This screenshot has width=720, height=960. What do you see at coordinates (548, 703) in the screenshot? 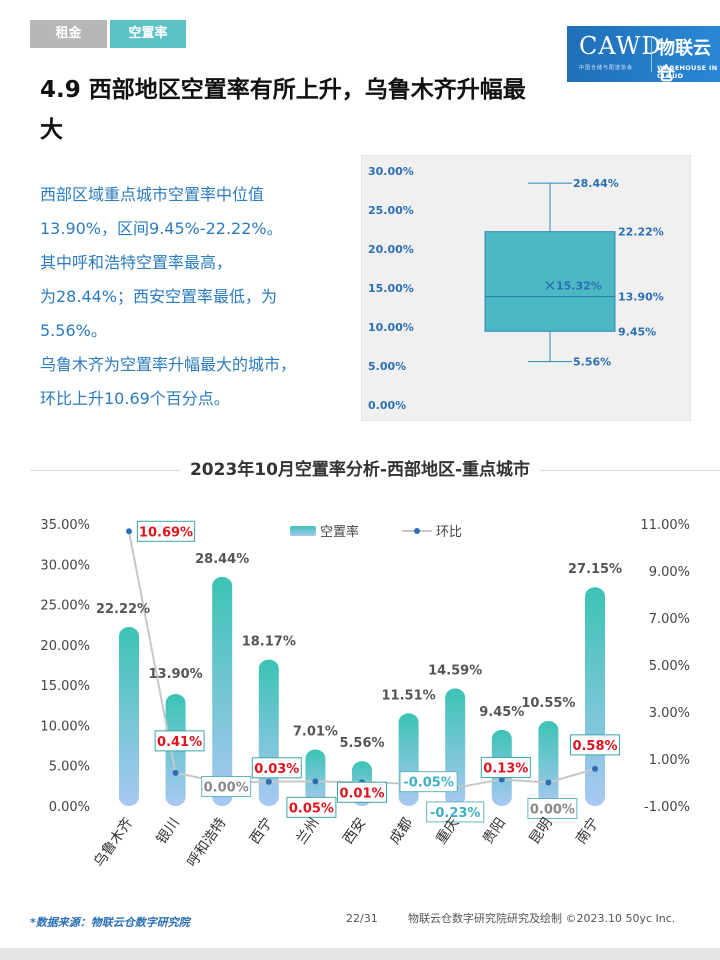
I see `bar-value-label: 10.55%` at bounding box center [548, 703].